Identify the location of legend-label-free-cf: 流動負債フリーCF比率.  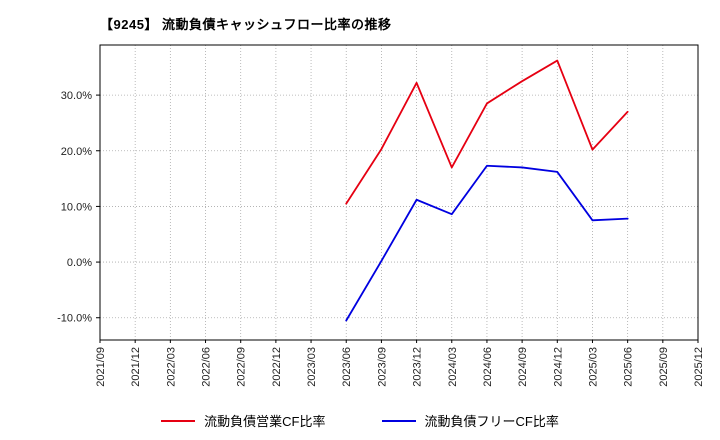
(491, 421).